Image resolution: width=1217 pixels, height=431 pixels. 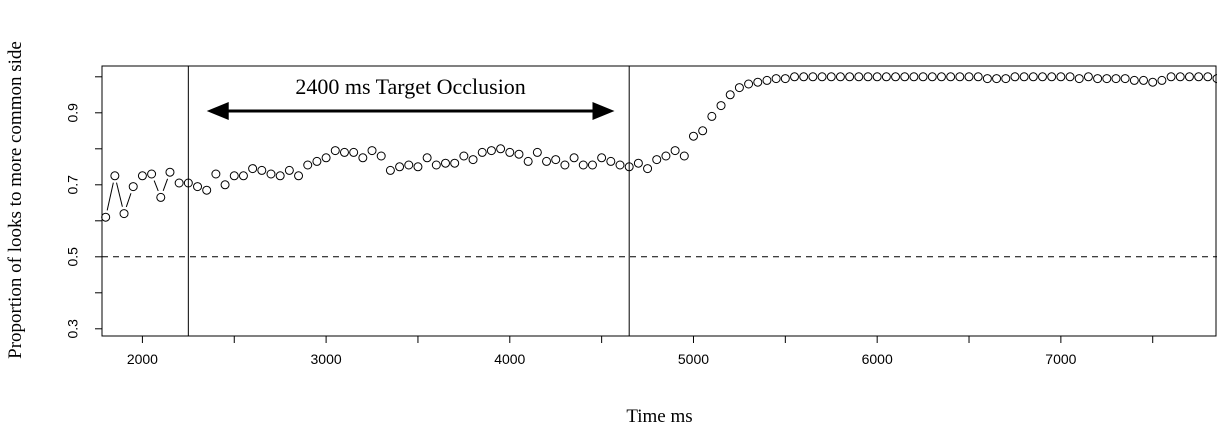 I want to click on connector-segments, so click(x=137, y=194).